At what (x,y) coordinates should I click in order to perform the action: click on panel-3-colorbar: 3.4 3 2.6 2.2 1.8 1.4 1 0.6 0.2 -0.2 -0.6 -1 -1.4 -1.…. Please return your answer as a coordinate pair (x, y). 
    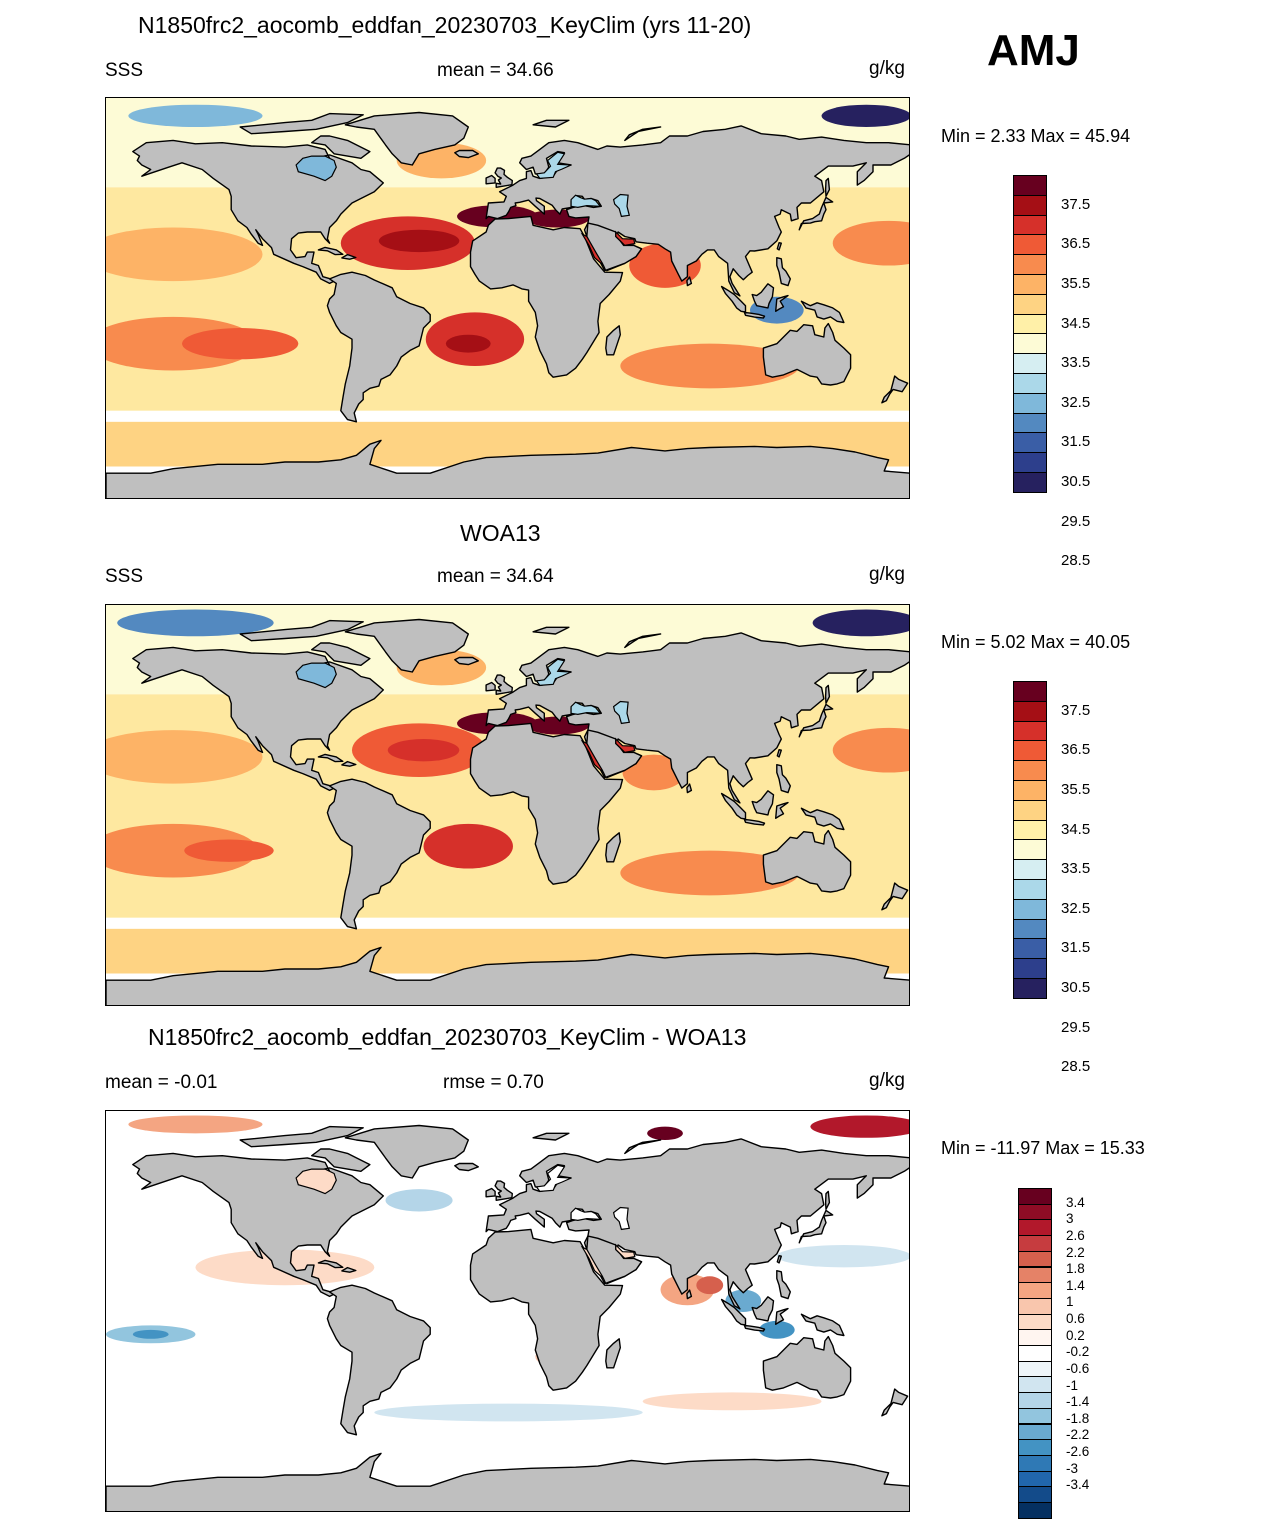
    Looking at the image, I should click on (1065, 1353).